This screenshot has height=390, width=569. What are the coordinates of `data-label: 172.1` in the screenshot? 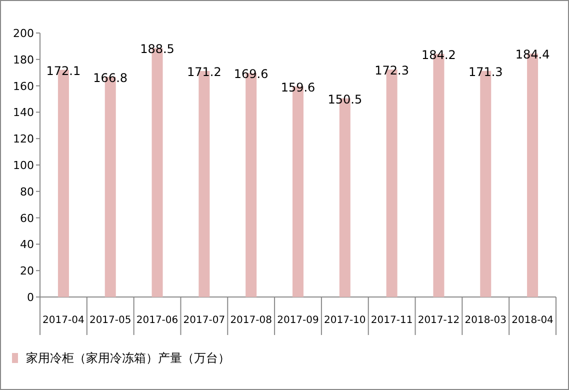 It's located at (63, 71).